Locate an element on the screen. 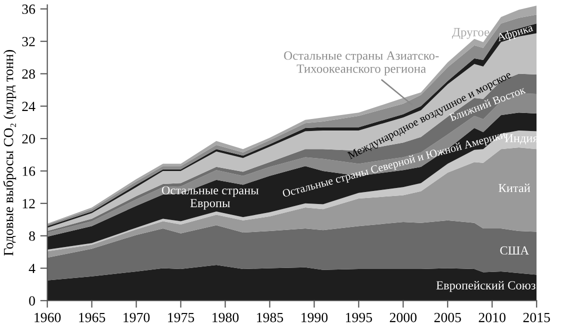 The image size is (577, 325). y-tick-label: 16 is located at coordinates (29, 171).